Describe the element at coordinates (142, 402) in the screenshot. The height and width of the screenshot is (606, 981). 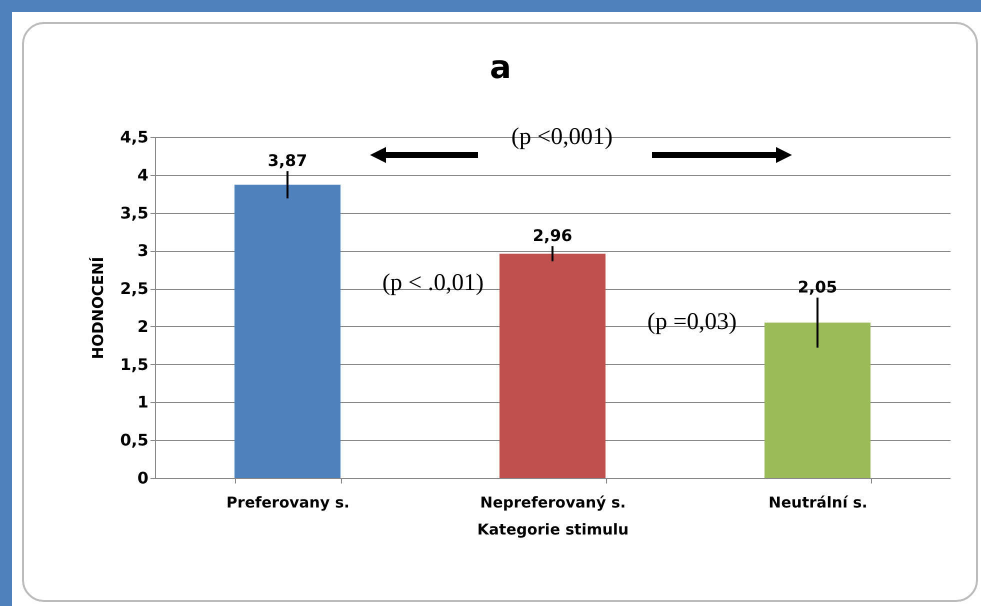
I see `y-tick-label: 1` at that location.